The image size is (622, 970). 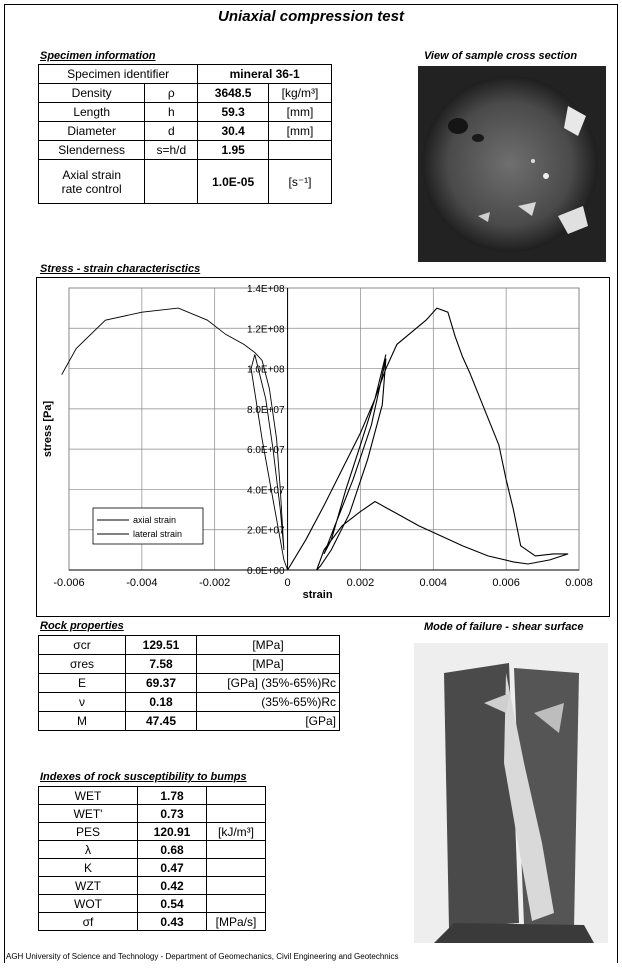 What do you see at coordinates (82, 626) in the screenshot?
I see `rock-heading: Rock properties` at bounding box center [82, 626].